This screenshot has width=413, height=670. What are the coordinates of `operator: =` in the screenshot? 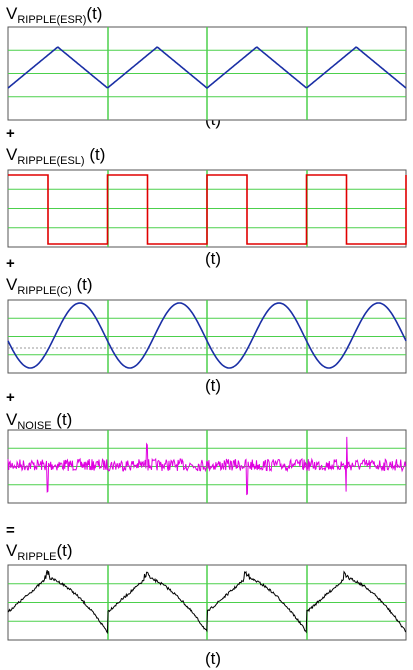 It's located at (10, 530).